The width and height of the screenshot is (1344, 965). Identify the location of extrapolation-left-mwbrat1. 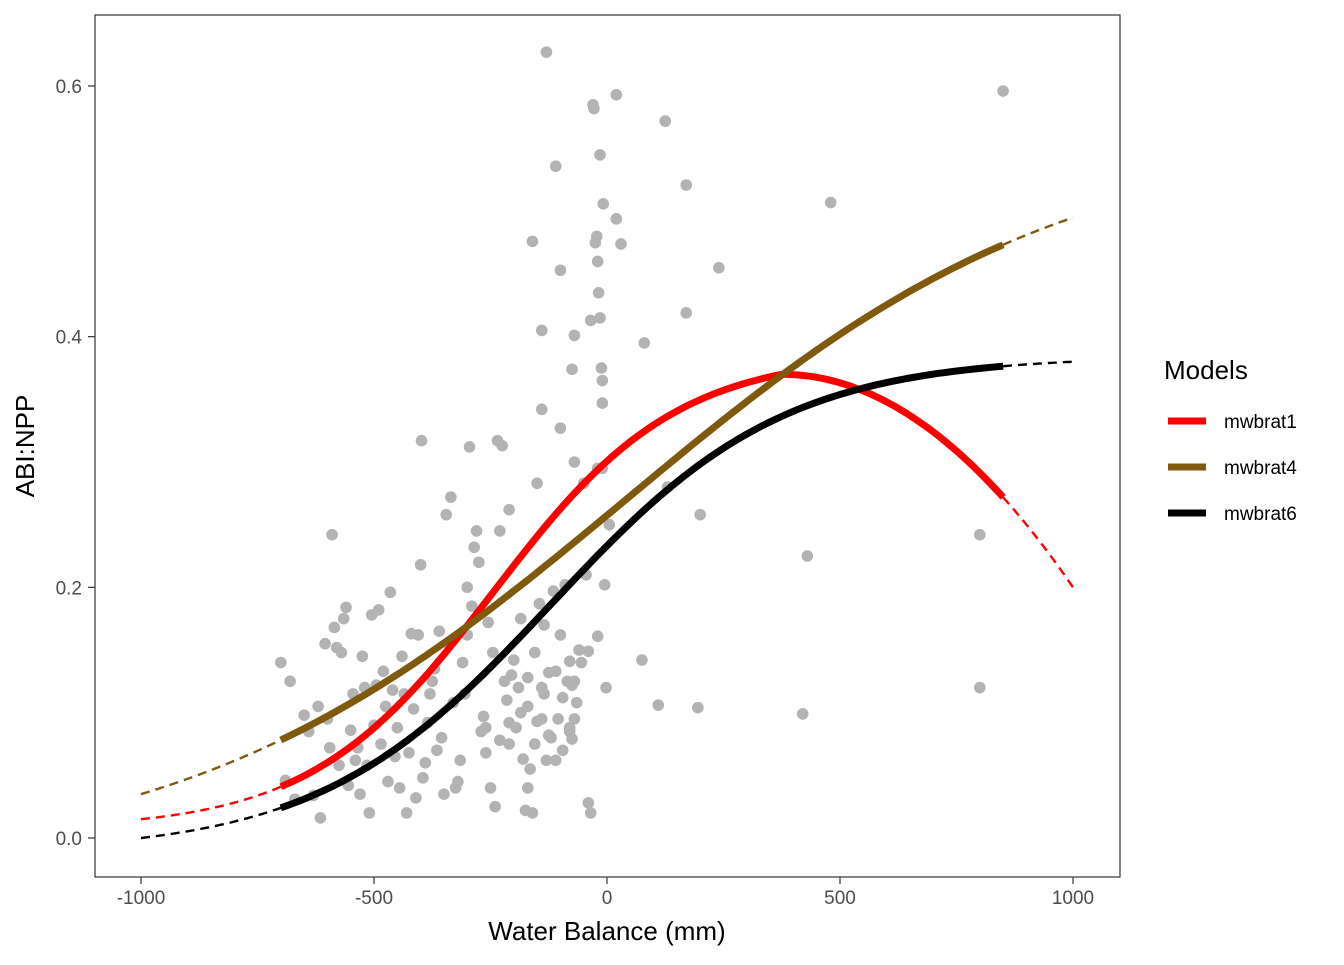
(211, 803).